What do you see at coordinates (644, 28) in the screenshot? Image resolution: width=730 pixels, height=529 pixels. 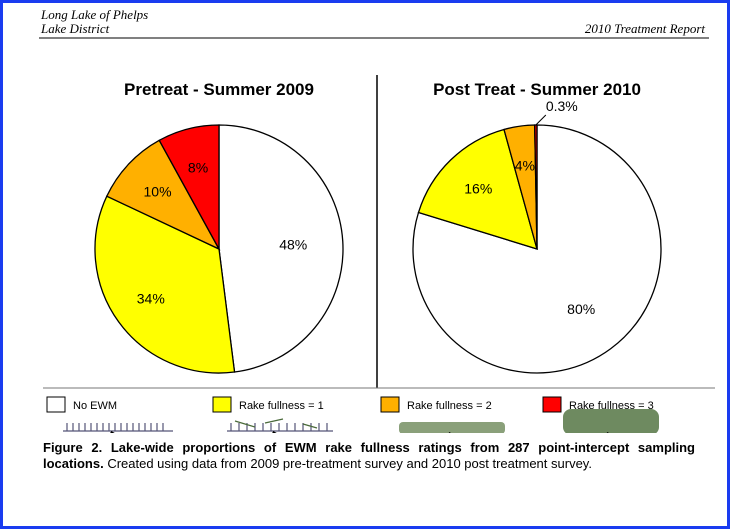 I see `header-right: 2010 Treatment Report` at bounding box center [644, 28].